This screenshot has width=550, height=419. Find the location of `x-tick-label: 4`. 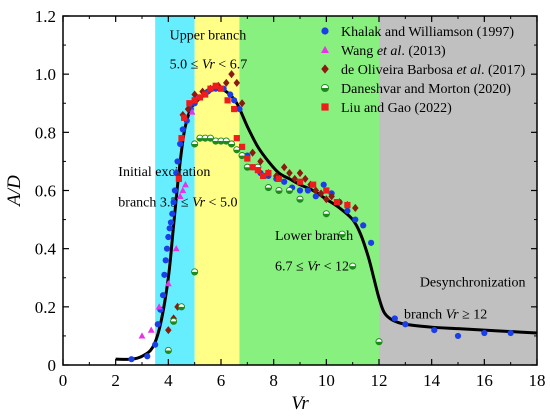

x-tick-label: 4 is located at coordinates (168, 380).